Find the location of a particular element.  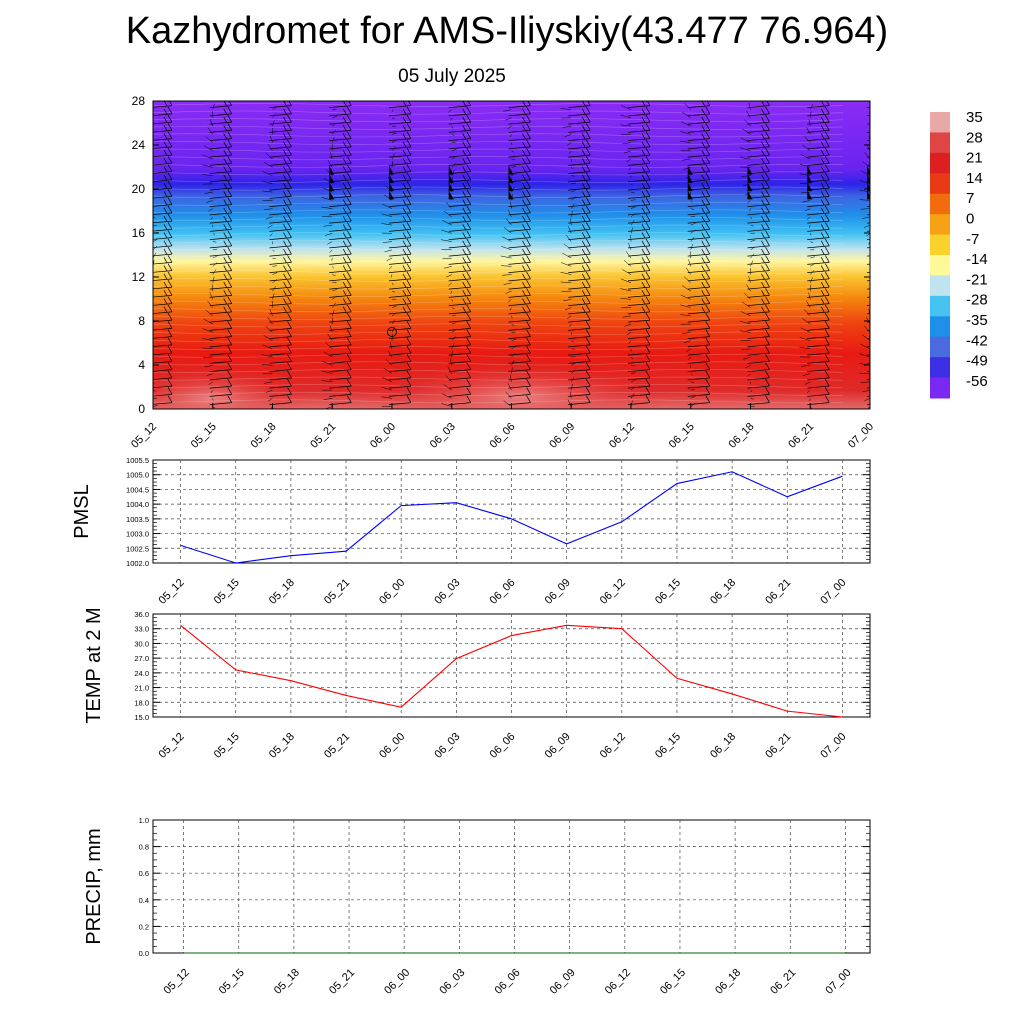

y-tick-label: 0 is located at coordinates (141, 409).